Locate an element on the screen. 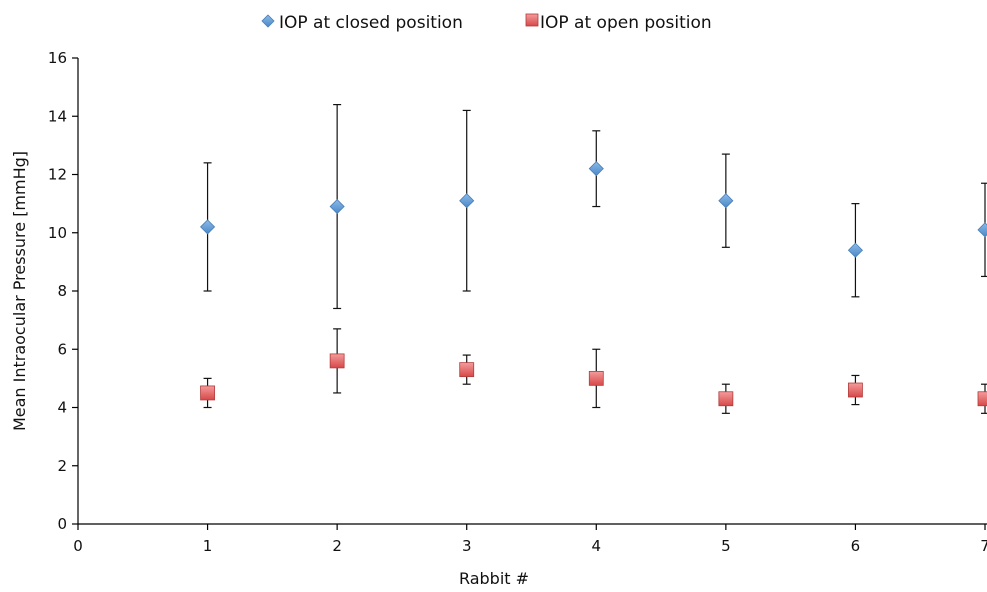 The width and height of the screenshot is (987, 592). x-axis-title: Rabbit # is located at coordinates (494, 578).